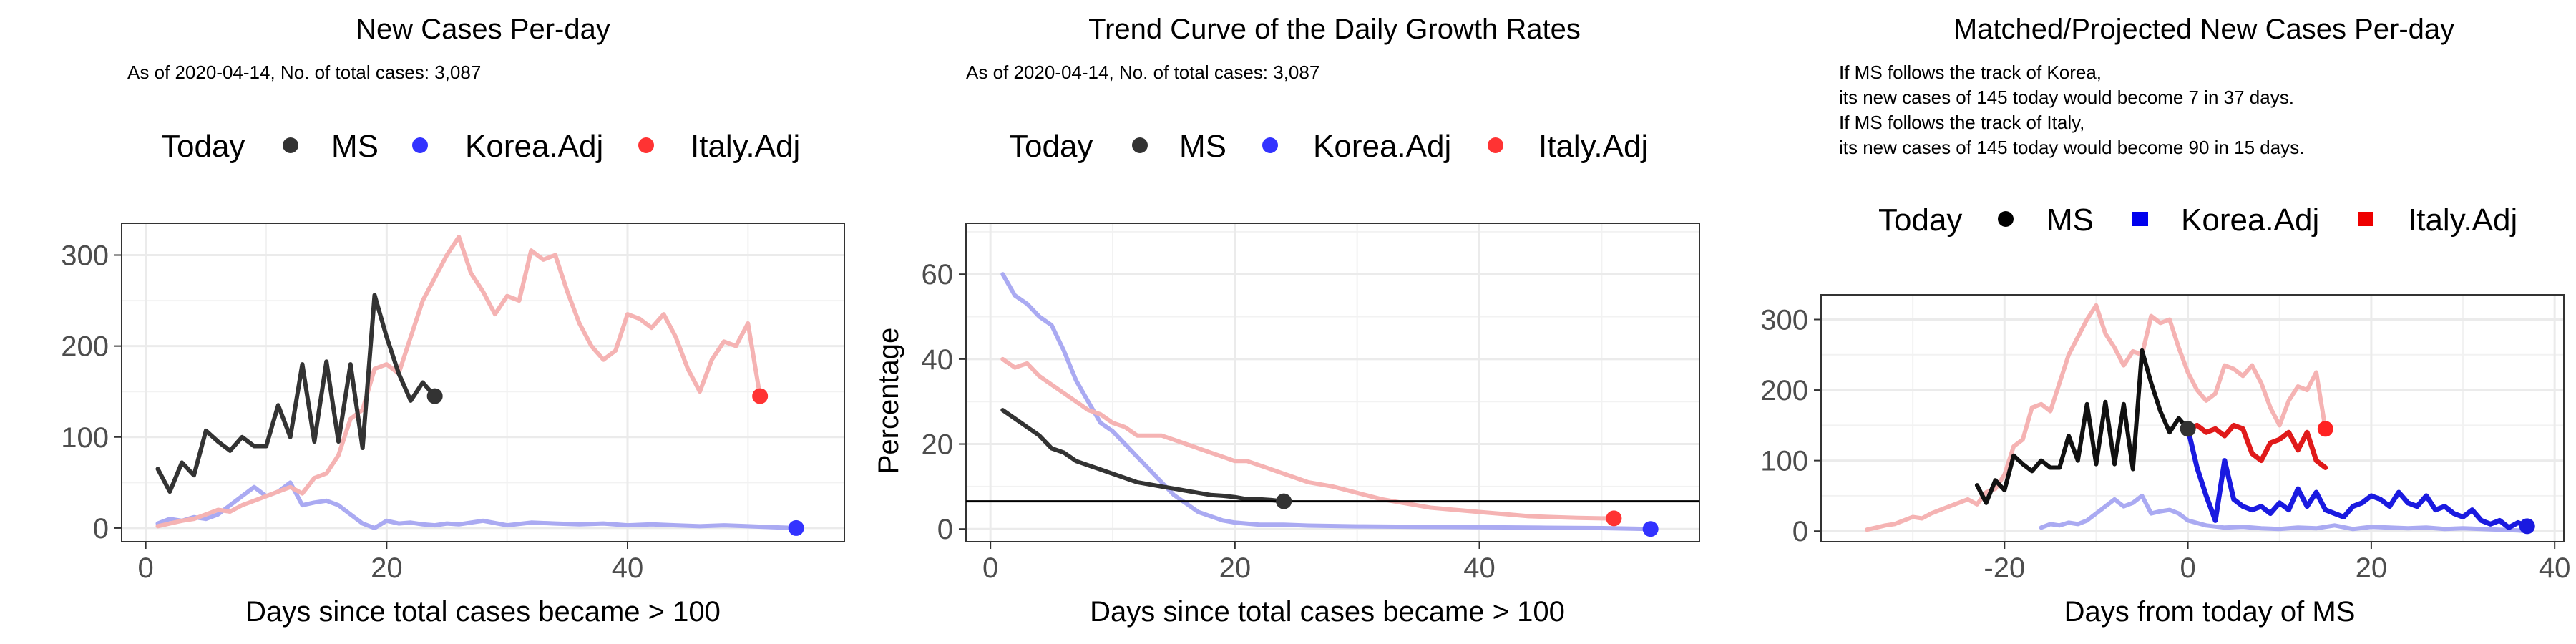 The width and height of the screenshot is (2576, 644). Describe the element at coordinates (938, 445) in the screenshot. I see `y-tick-label: 20` at that location.